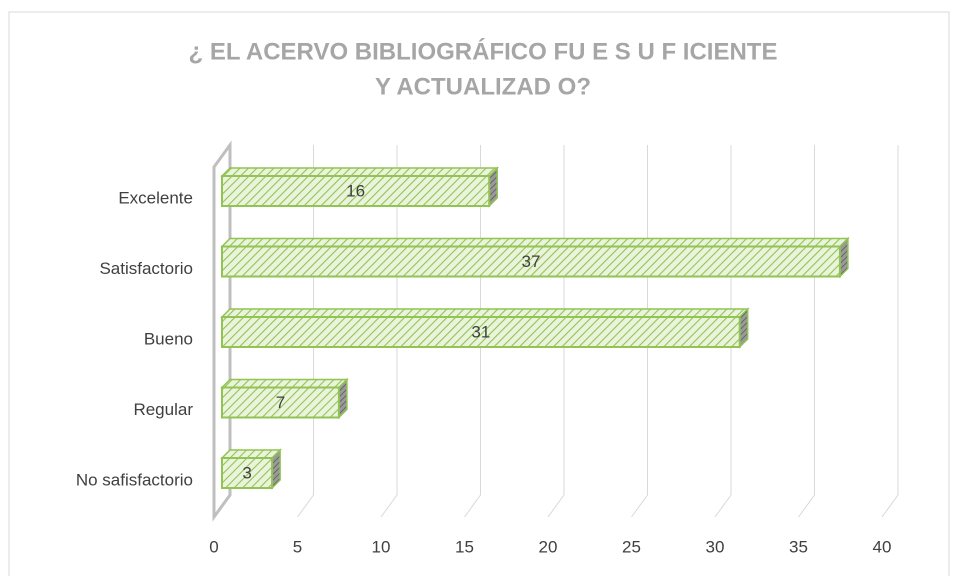  What do you see at coordinates (715, 546) in the screenshot?
I see `x-tick-label: 30` at bounding box center [715, 546].